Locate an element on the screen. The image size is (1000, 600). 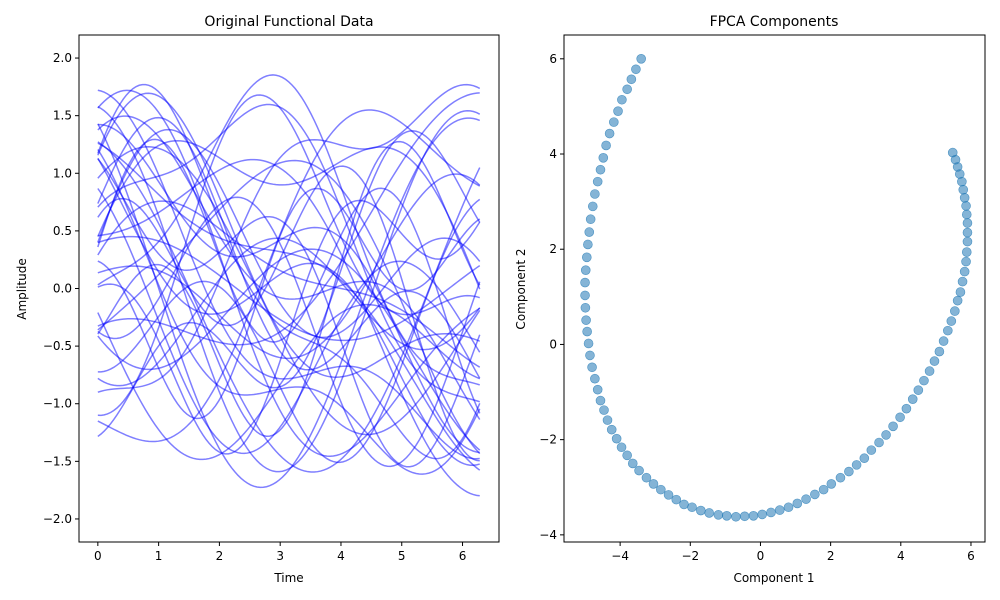
x-tick-label: 0 is located at coordinates (98, 556).